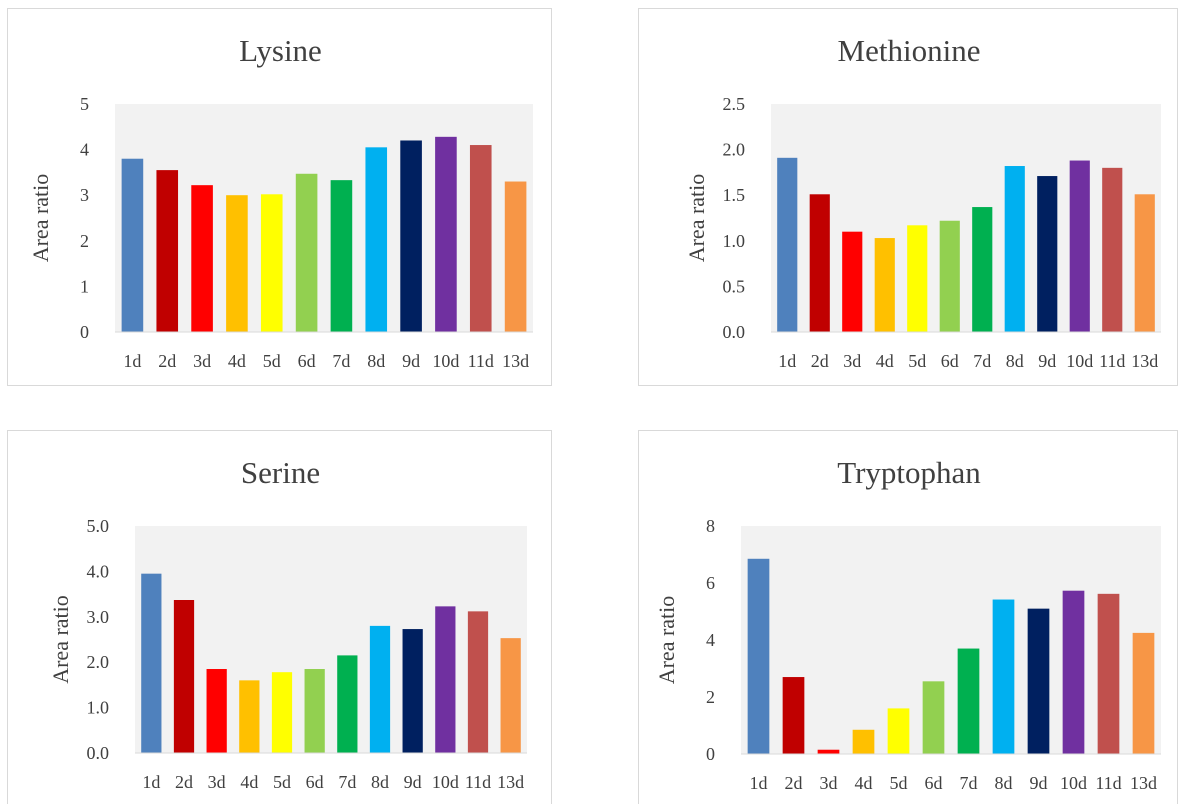 The image size is (1178, 805). I want to click on y-tick-label: 6, so click(710, 583).